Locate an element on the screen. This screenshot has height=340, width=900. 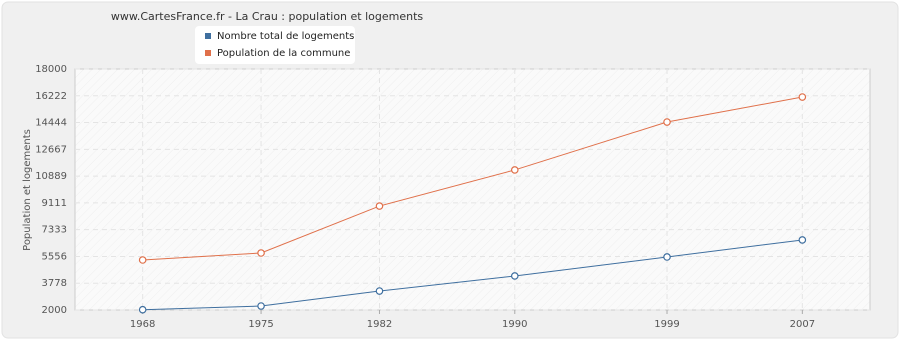
y-tick-label: 5556 is located at coordinates (54, 256).